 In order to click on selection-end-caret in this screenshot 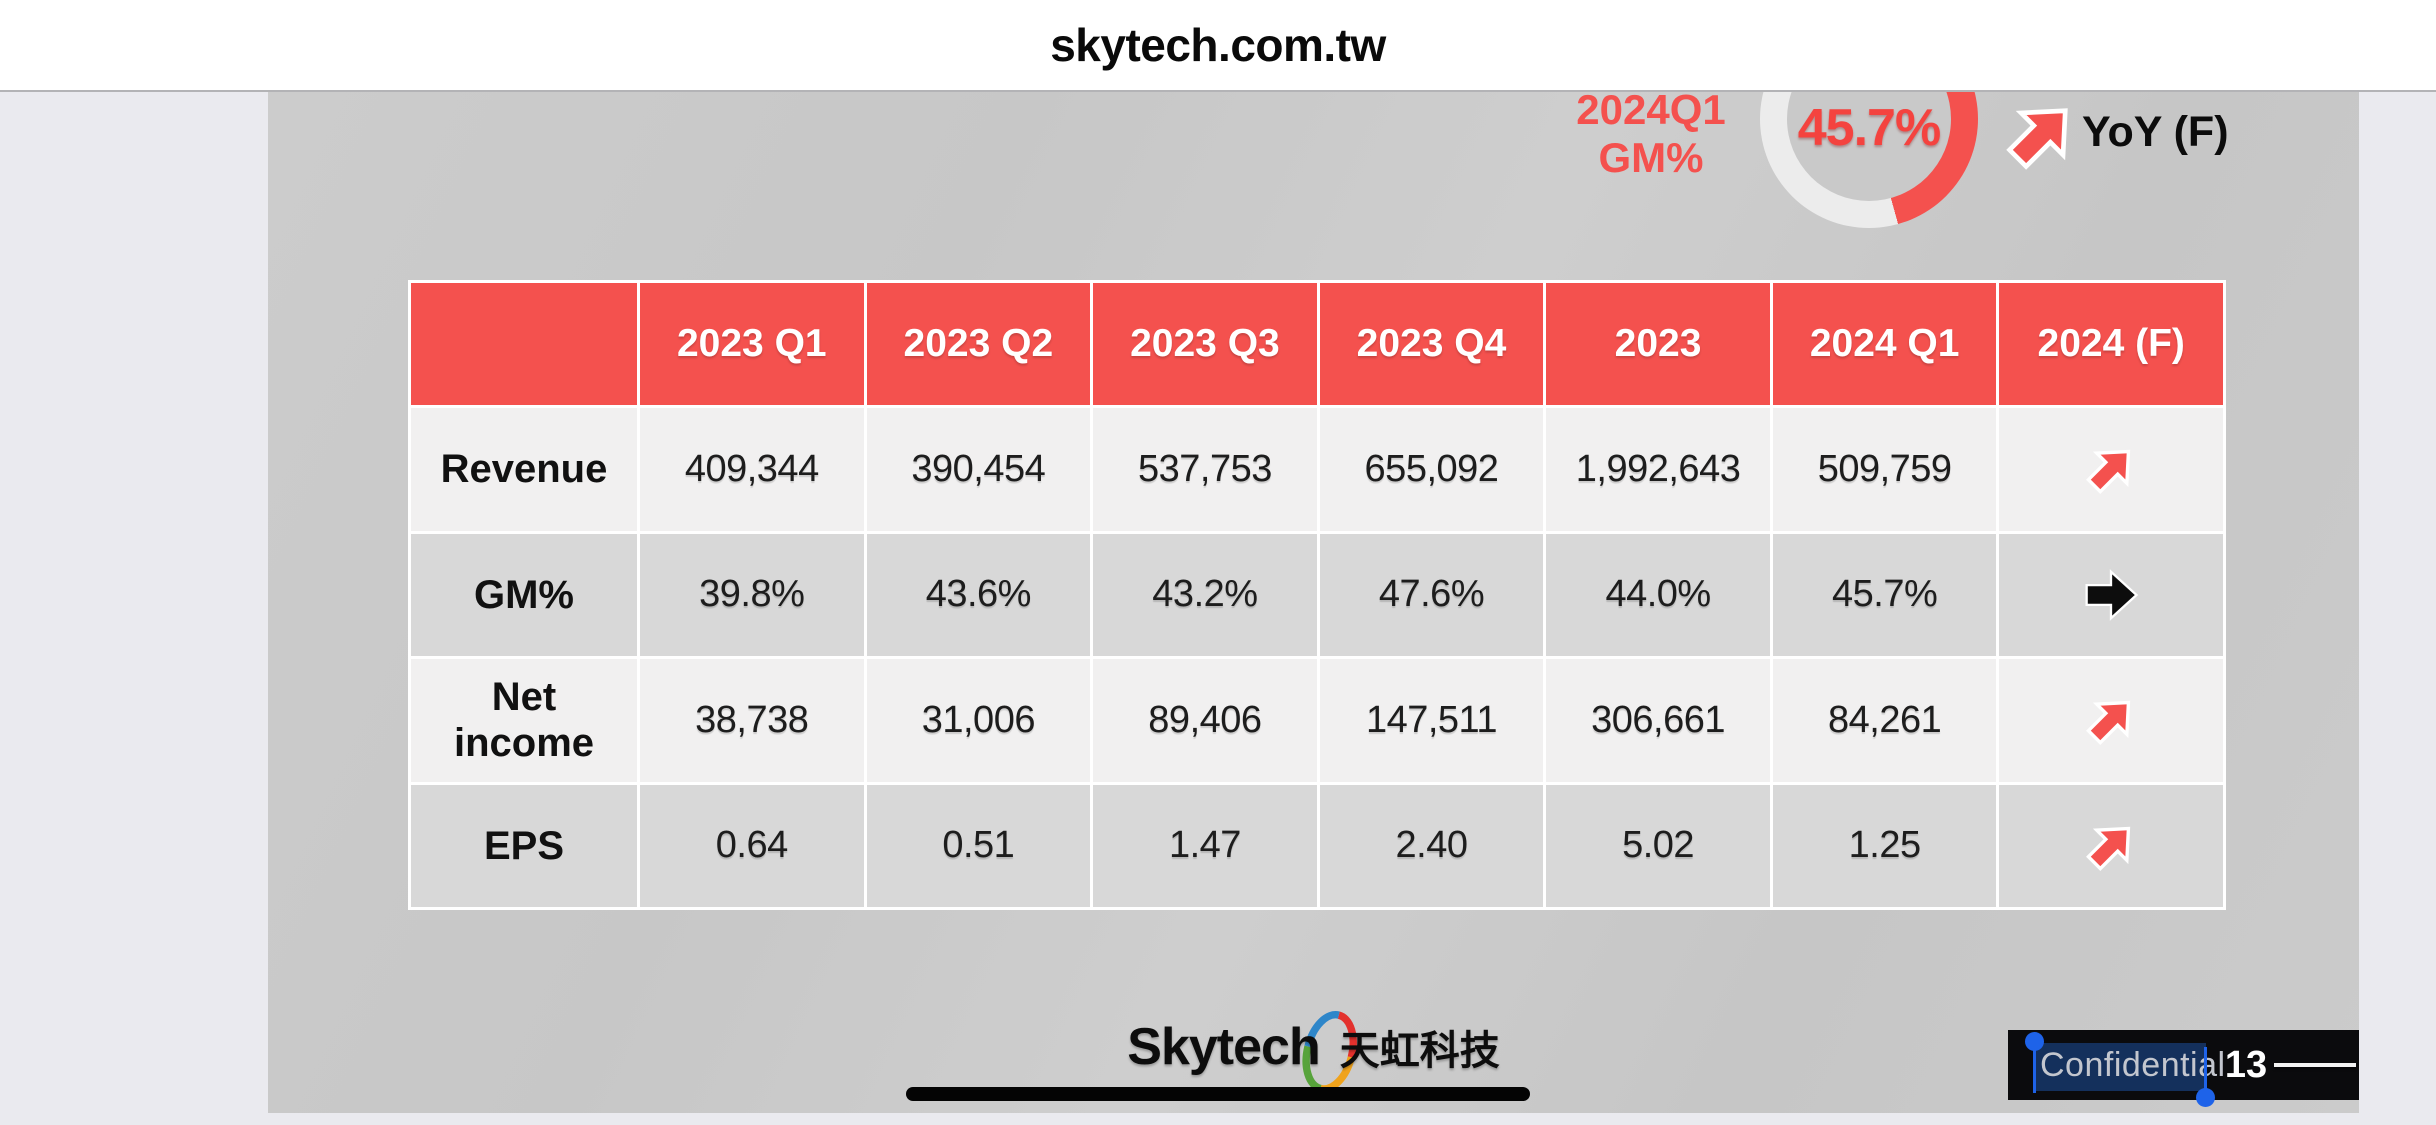, I will do `click(2205, 1072)`.